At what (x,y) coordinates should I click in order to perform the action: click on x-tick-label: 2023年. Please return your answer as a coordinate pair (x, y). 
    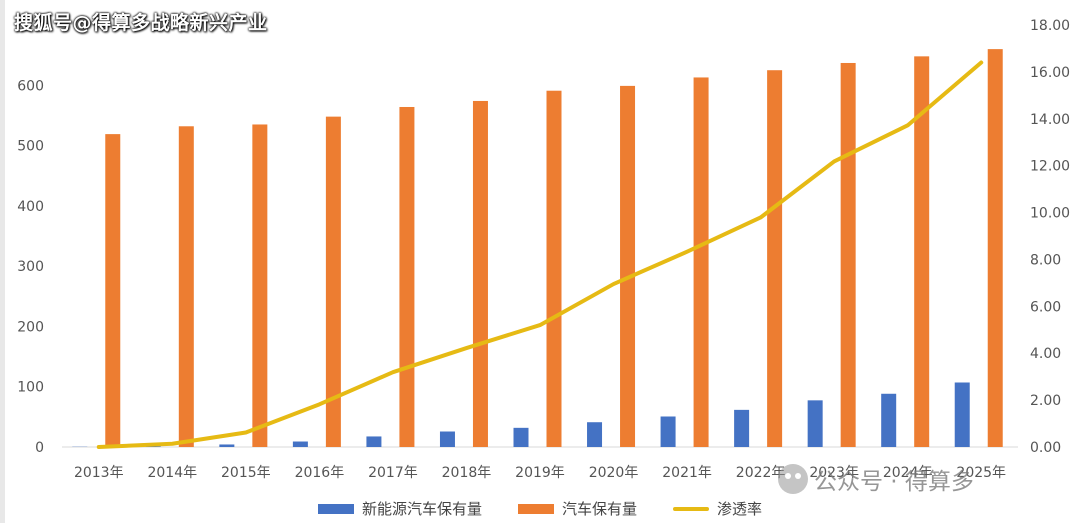
    Looking at the image, I should click on (834, 473).